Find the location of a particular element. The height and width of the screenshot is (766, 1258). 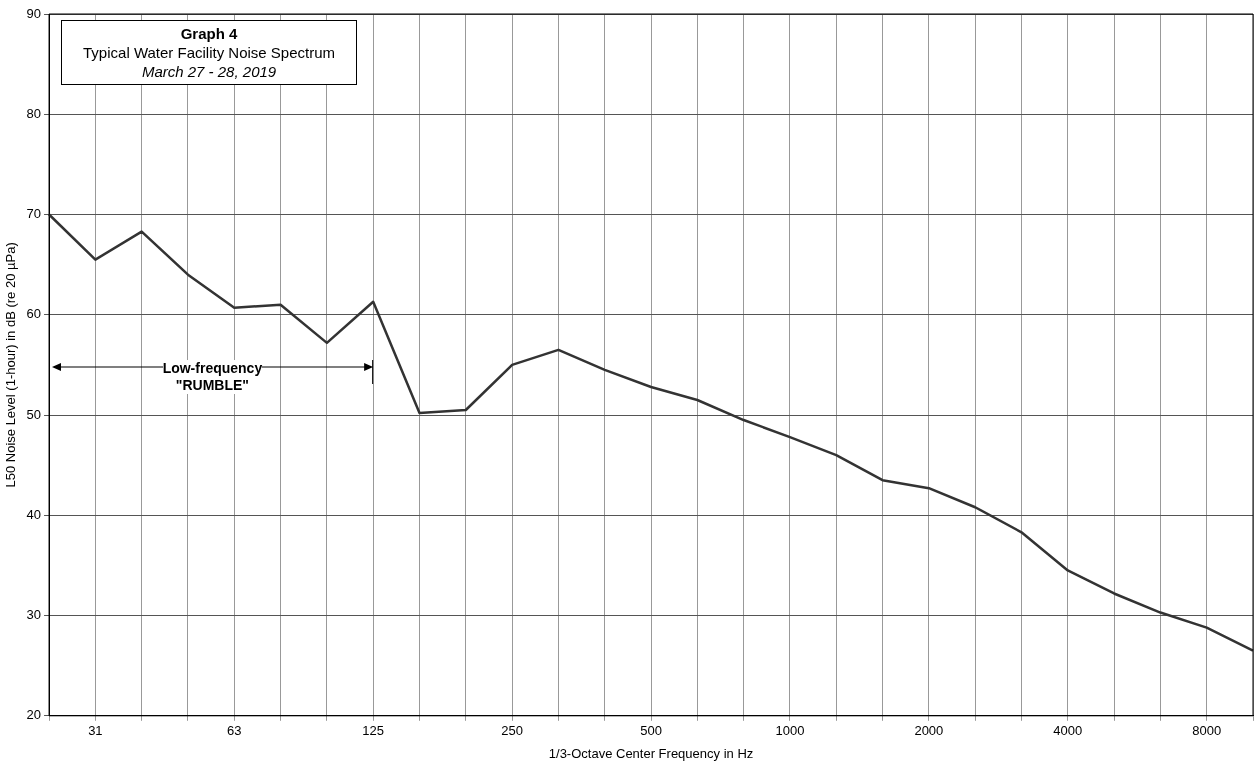

annotation: Low-frequency "RUMBLE" is located at coordinates (212, 376).